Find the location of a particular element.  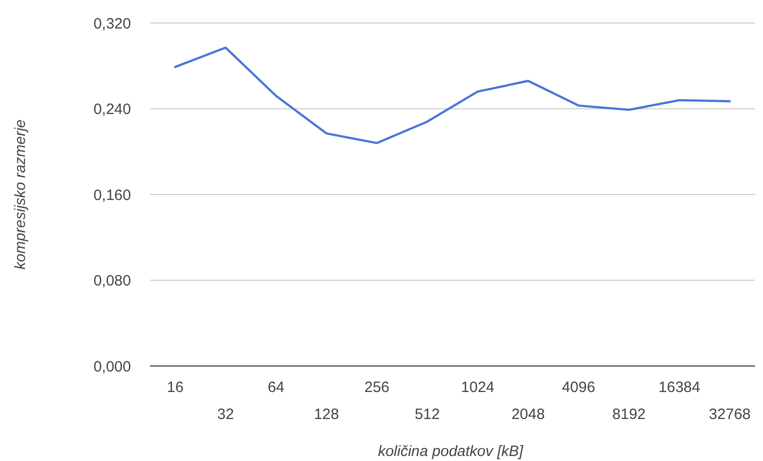

x-tick-label: 2048 is located at coordinates (528, 414).